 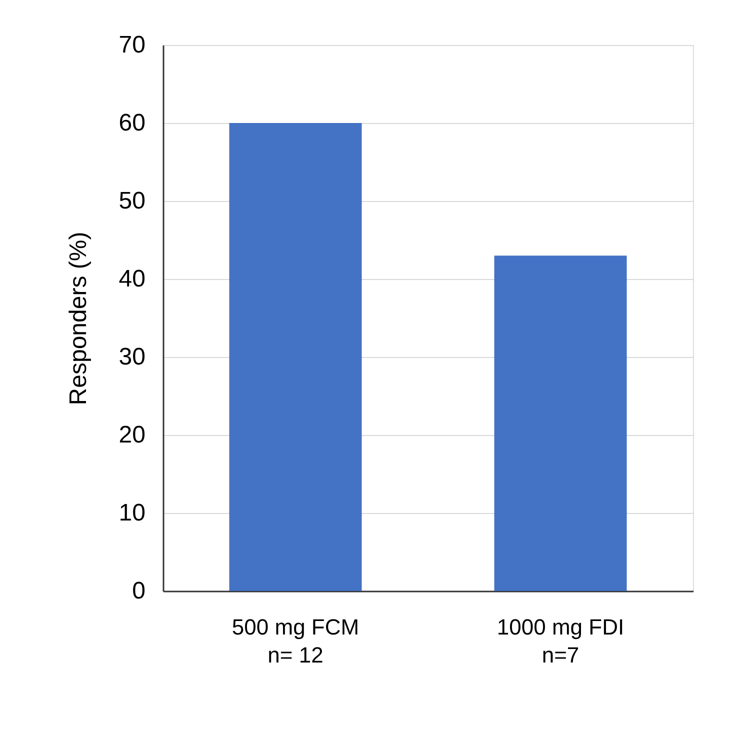 I want to click on y-tick-label: 60, so click(x=132, y=123).